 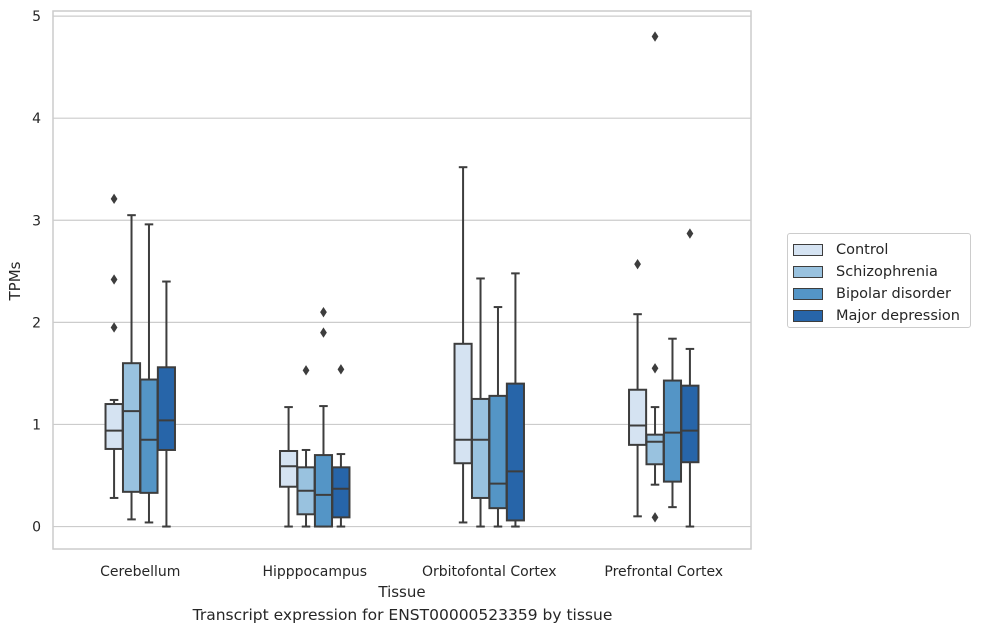 I want to click on legend-label-schizophrenia: Schizophrenia, so click(x=887, y=272).